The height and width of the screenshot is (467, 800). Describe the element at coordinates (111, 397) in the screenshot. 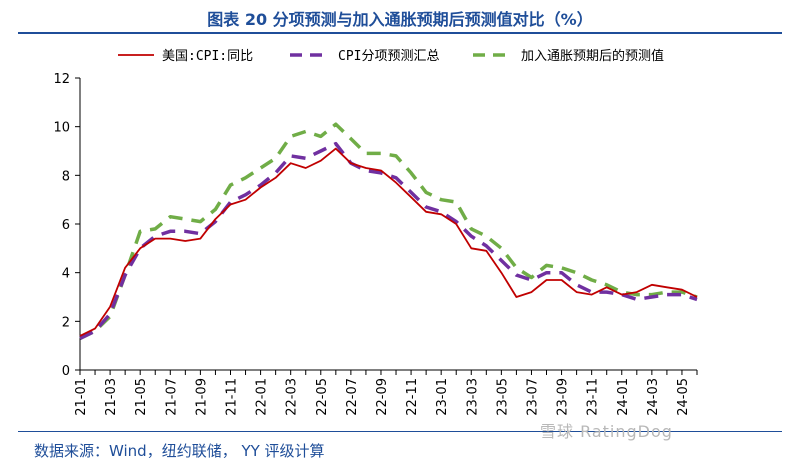

I see `x-tick-label: 21-03` at that location.